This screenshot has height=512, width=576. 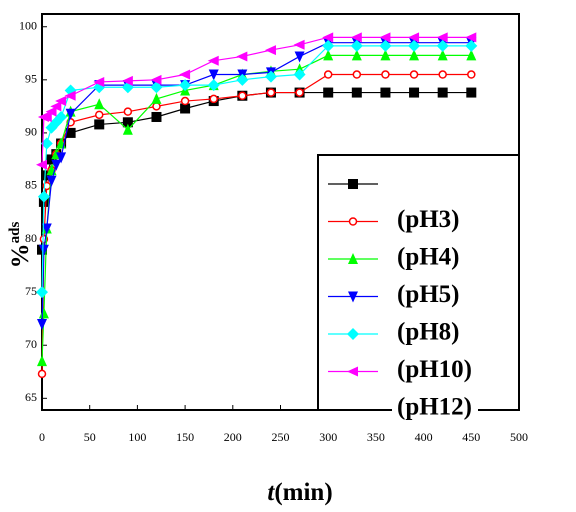 I want to click on x-tick-label: 150, so click(x=185, y=437).